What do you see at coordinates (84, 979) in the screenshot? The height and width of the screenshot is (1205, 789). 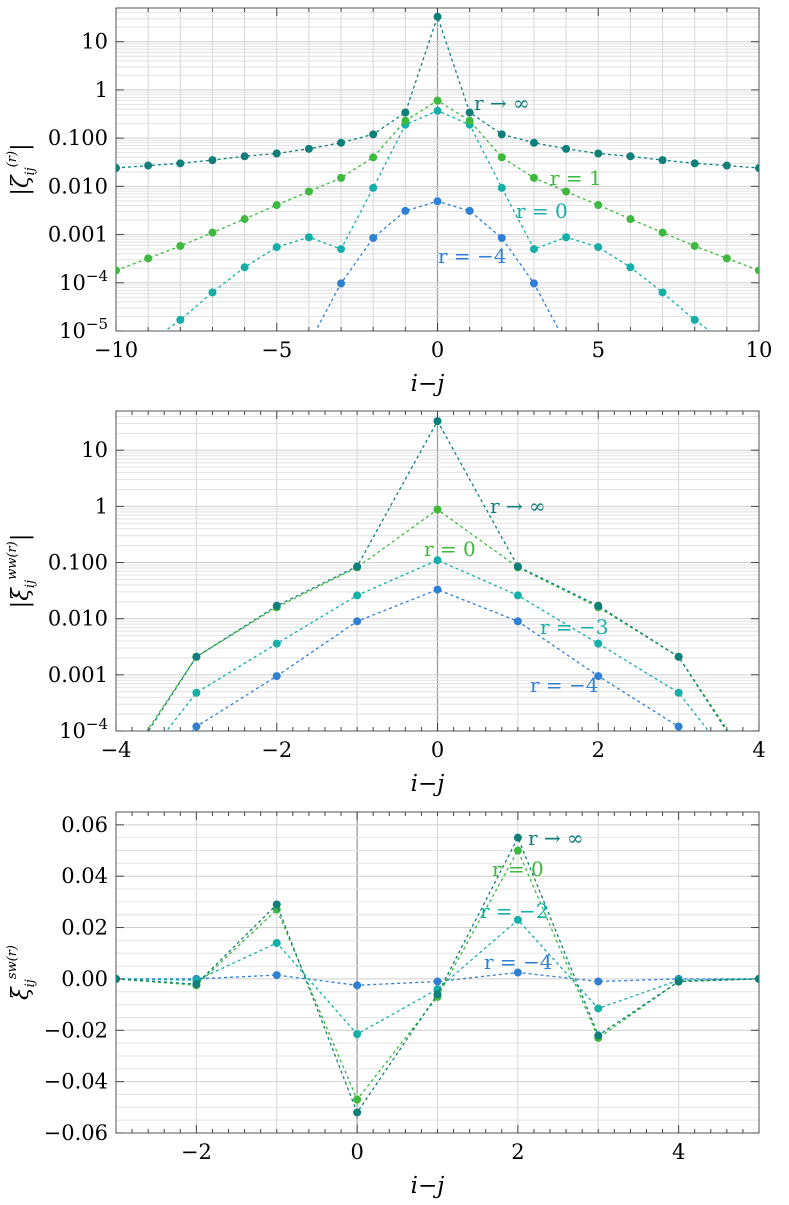 I see `y-tick-label: 0.00` at bounding box center [84, 979].